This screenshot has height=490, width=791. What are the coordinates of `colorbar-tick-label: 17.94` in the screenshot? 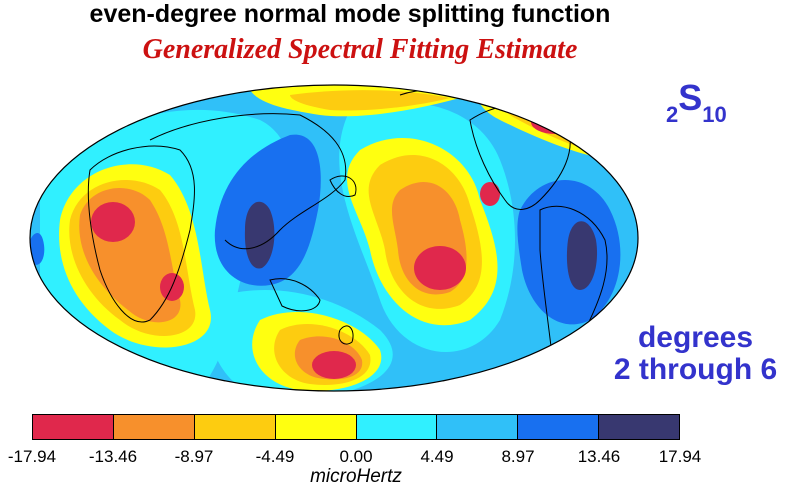 It's located at (680, 456).